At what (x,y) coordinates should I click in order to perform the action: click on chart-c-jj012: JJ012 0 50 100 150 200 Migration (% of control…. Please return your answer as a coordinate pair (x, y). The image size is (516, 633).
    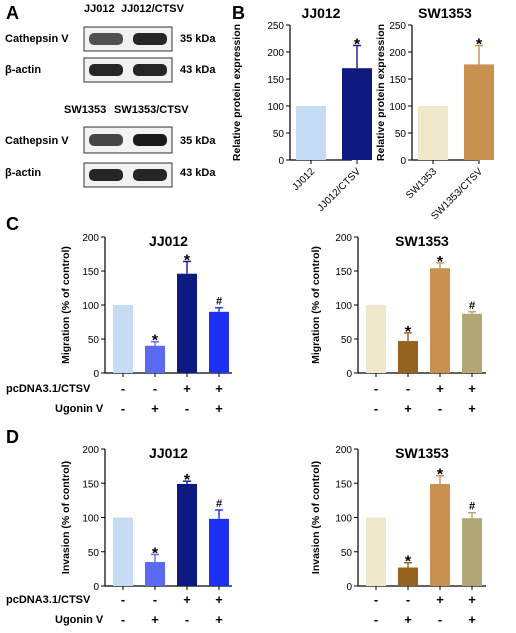
    Looking at the image, I should click on (146, 306).